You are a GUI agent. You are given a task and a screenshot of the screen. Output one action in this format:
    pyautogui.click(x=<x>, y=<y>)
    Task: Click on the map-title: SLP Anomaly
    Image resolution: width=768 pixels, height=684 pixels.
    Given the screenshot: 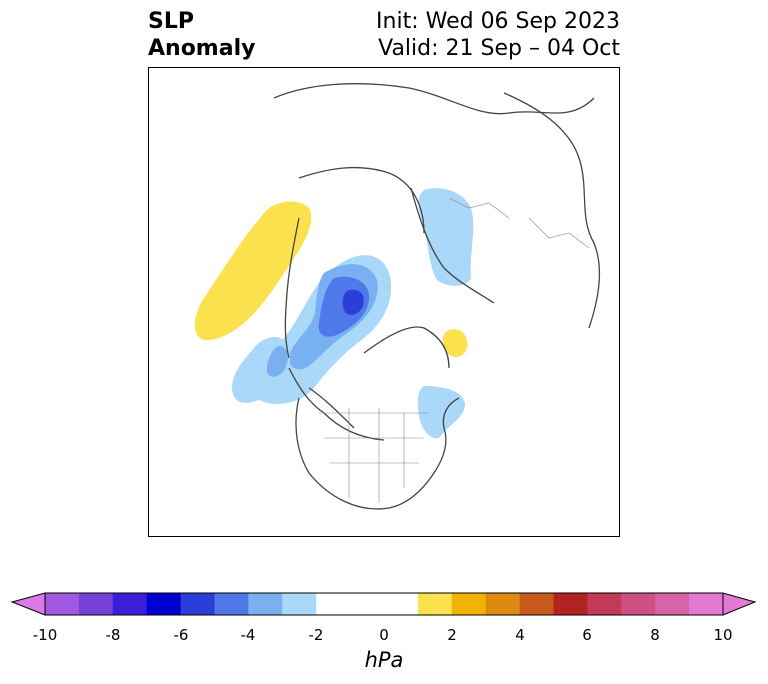 What is the action you would take?
    pyautogui.click(x=201, y=35)
    